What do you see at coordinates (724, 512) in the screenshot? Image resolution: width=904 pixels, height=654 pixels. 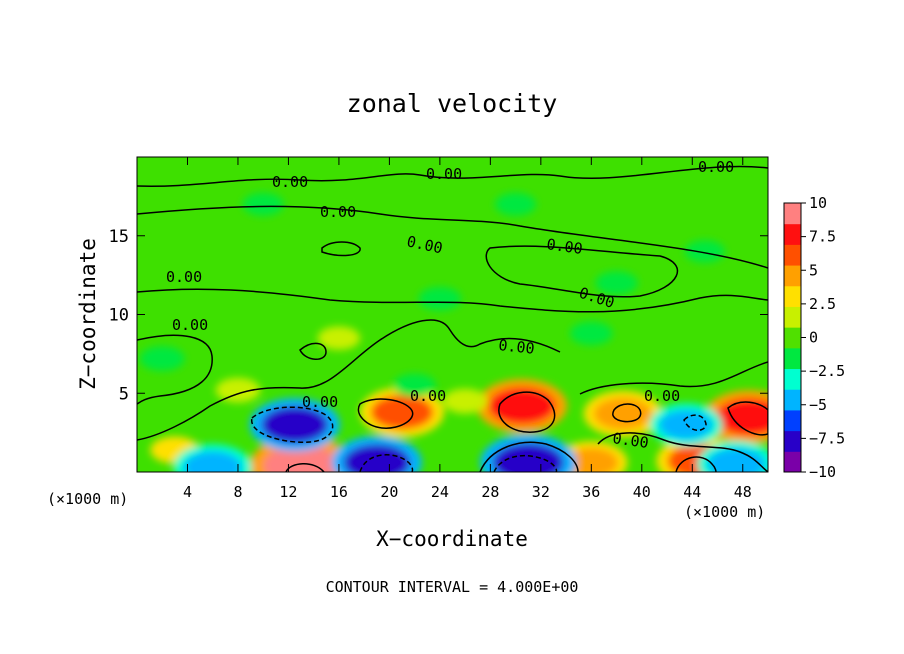 I see `x-unit-right: (×1000 m)` at bounding box center [724, 512].